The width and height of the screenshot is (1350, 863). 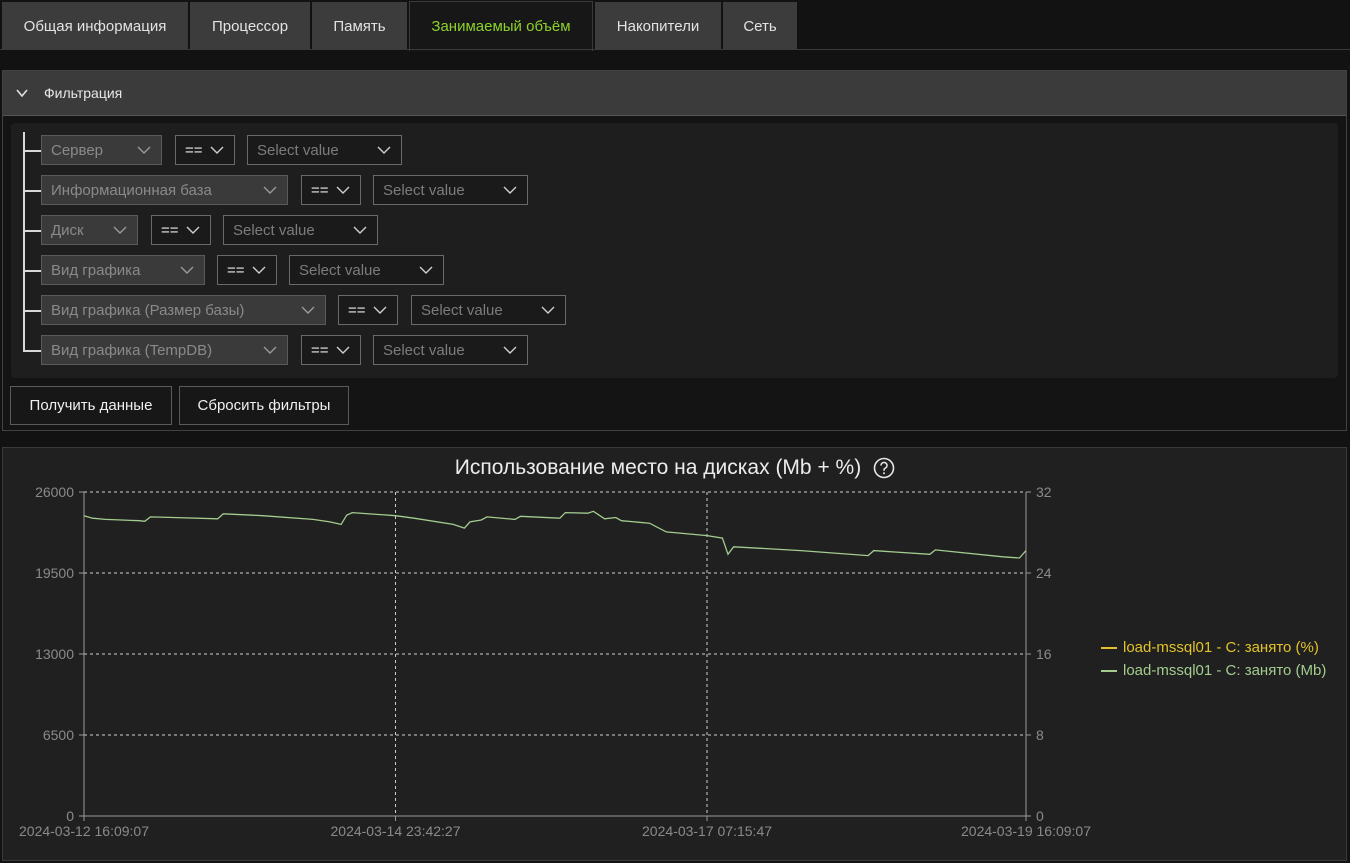 What do you see at coordinates (396, 831) in the screenshot?
I see `x-tick-label: 2024-03-14 23:42:27` at bounding box center [396, 831].